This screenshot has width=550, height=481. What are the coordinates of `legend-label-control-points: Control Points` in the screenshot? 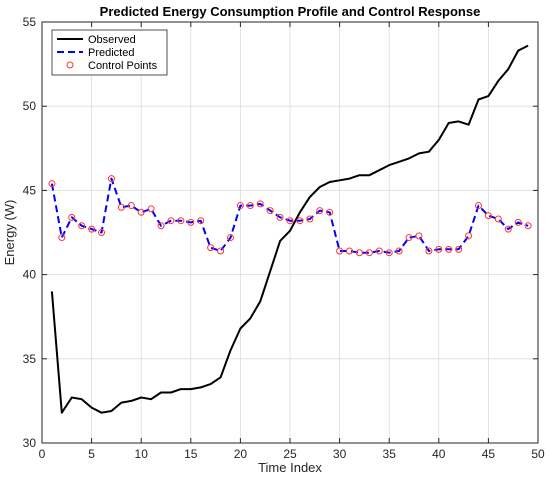 It's located at (123, 66).